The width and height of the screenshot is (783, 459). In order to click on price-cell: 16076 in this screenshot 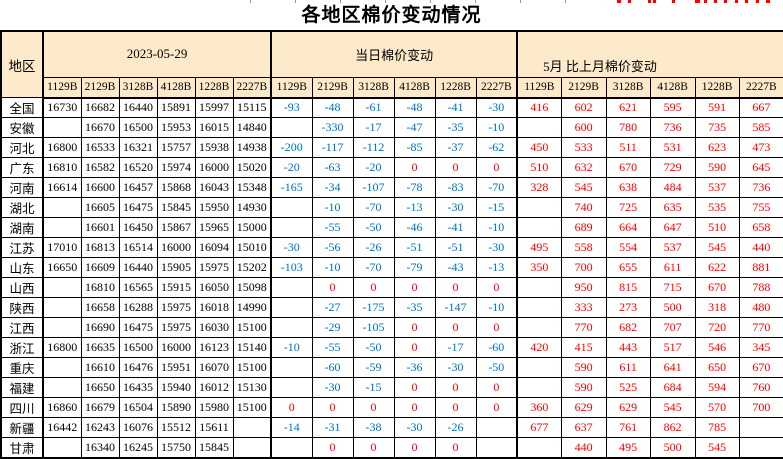, I will do `click(138, 427)`.